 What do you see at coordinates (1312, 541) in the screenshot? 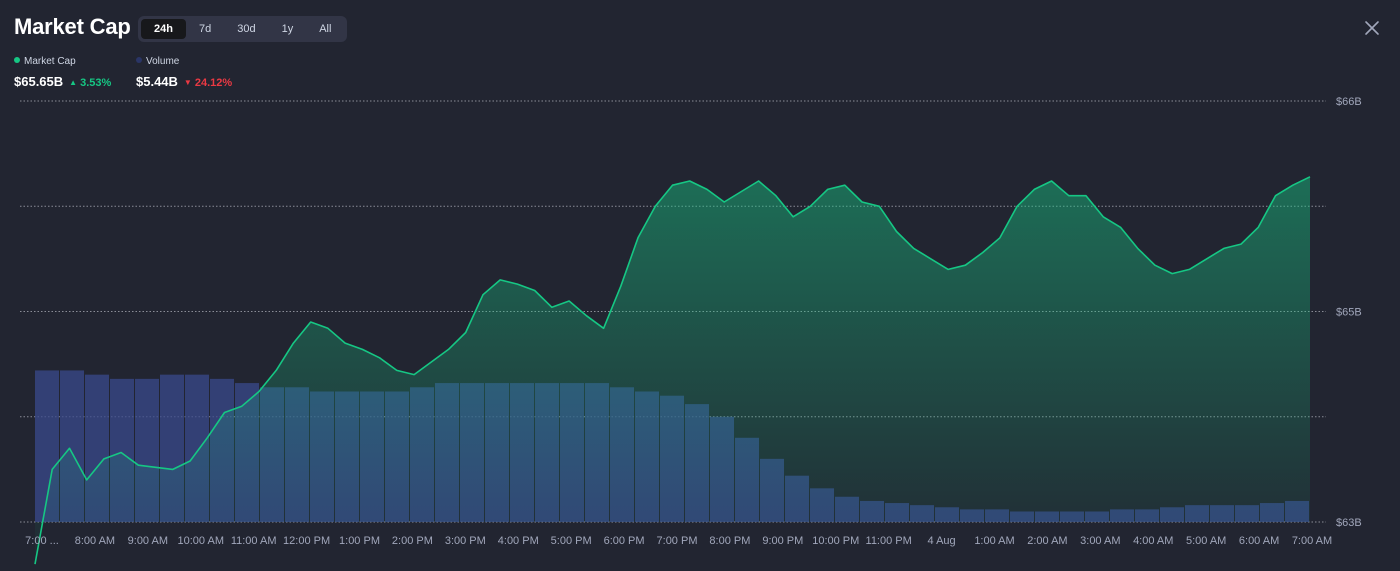
I see `x-tick-label: 7:00 AM` at bounding box center [1312, 541].